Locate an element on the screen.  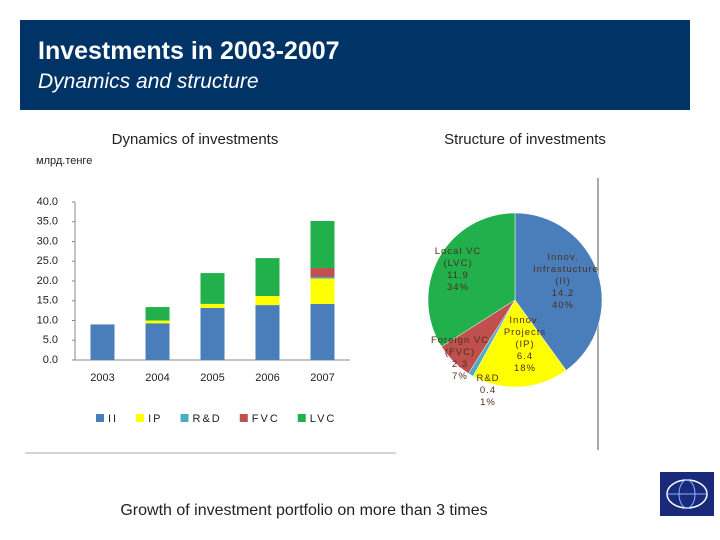
x-tick-label: 2005 is located at coordinates (212, 378).